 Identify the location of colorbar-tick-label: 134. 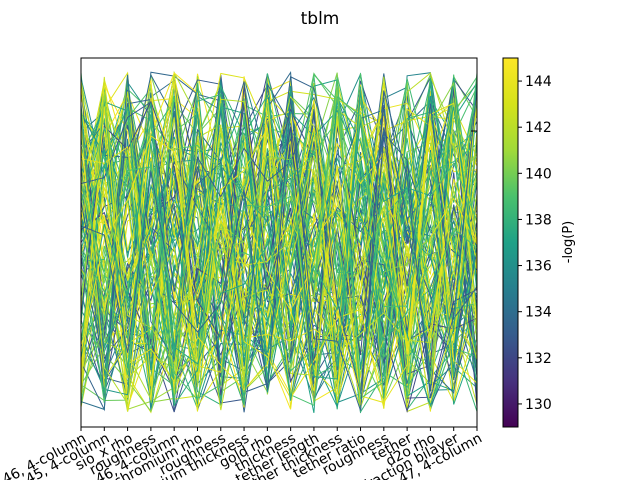
(538, 313).